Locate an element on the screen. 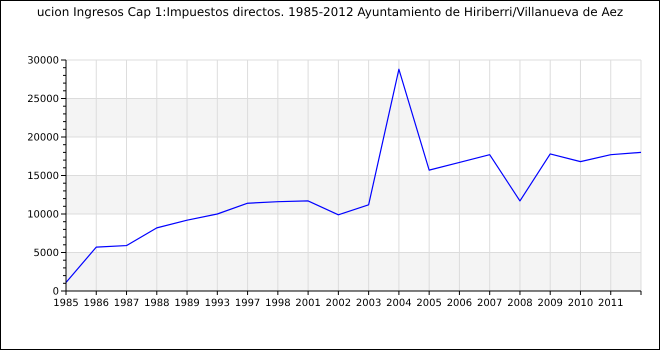 The width and height of the screenshot is (660, 350). x-tick-label: 1989 is located at coordinates (187, 303).